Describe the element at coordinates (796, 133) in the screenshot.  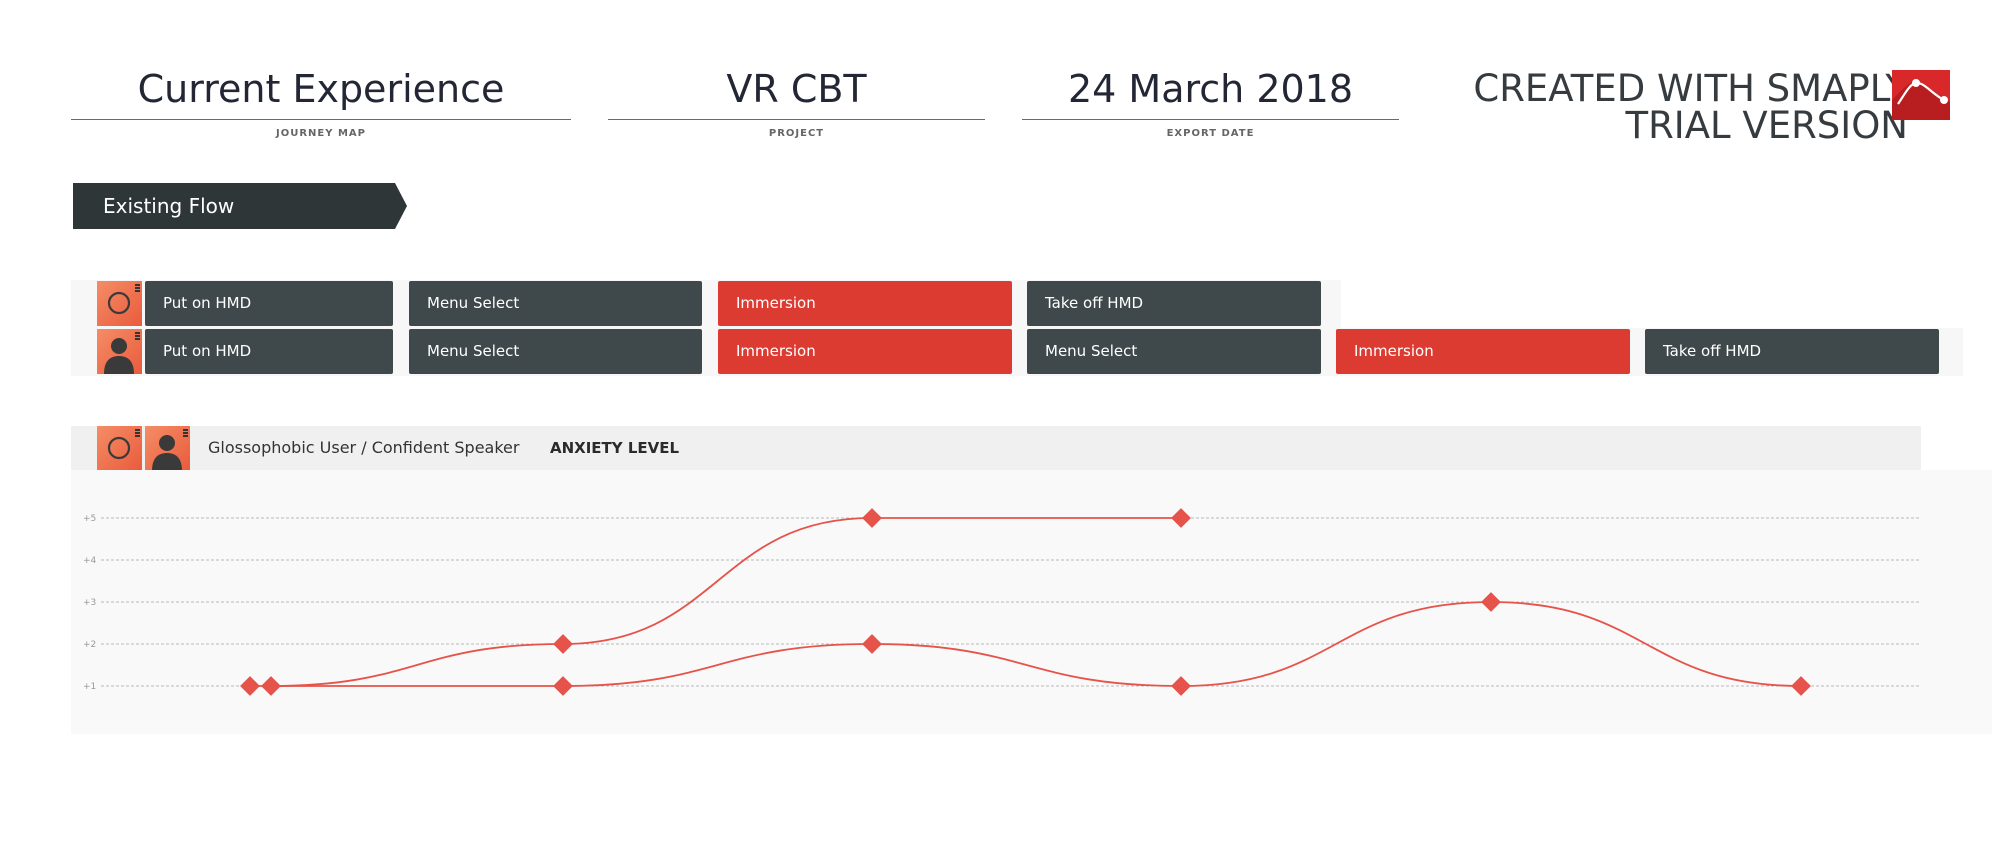
I see `project-label: PROJECT` at that location.